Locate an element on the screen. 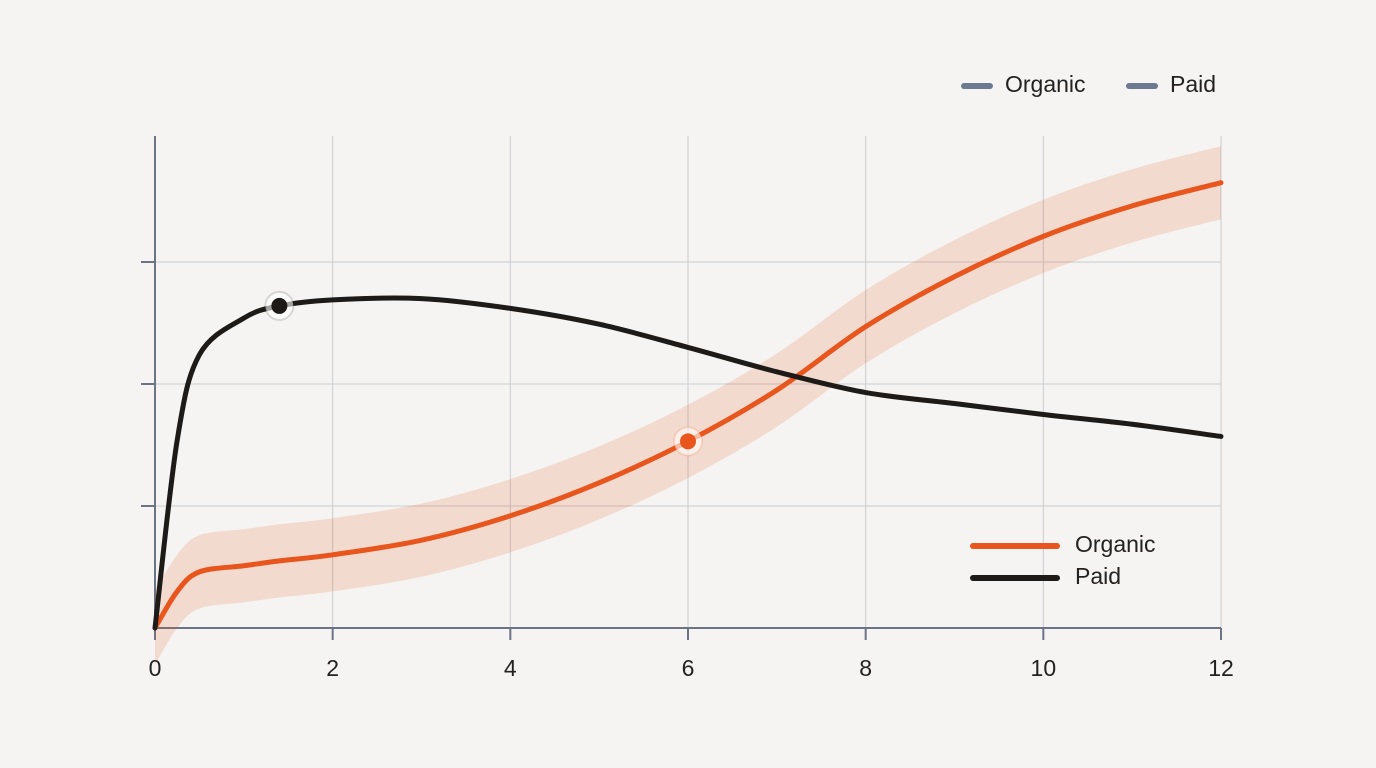 Image resolution: width=1376 pixels, height=768 pixels. legend-label: Paid is located at coordinates (1098, 576).